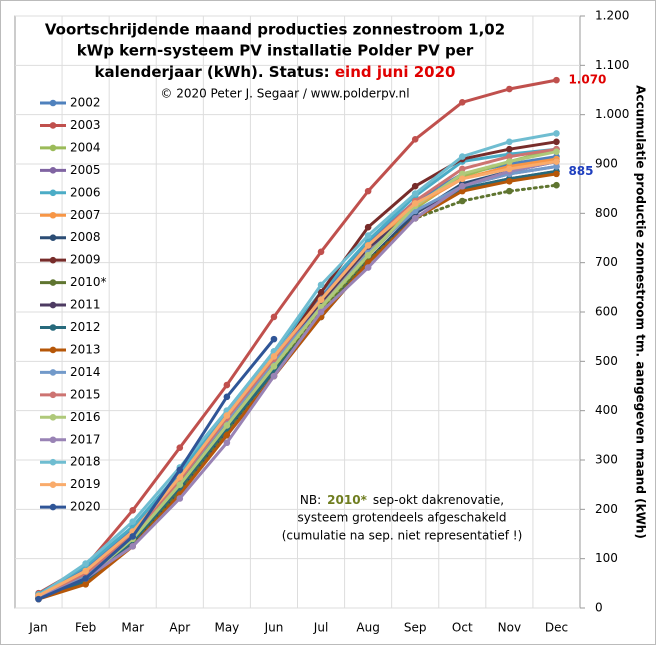 The width and height of the screenshot is (656, 645). I want to click on subtitle: © 2020 Peter J. Segaar / www.polderpv.nl, so click(284, 94).